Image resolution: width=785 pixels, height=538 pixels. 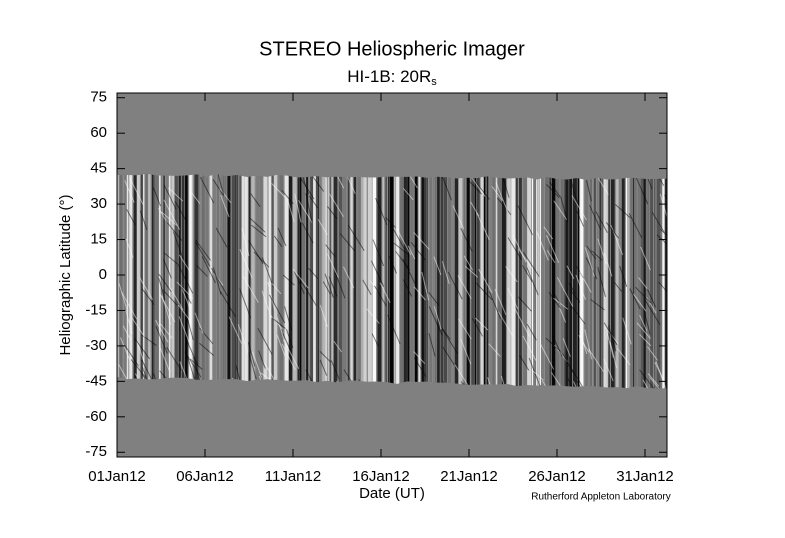 What do you see at coordinates (98, 203) in the screenshot?
I see `y-tick-label: 30` at bounding box center [98, 203].